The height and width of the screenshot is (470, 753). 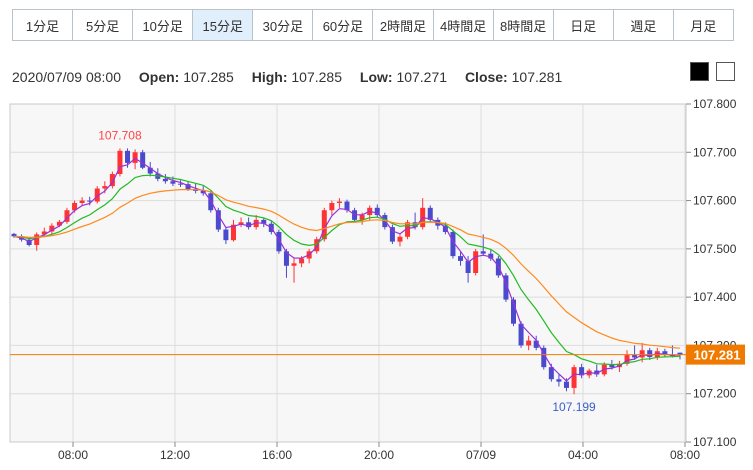 What do you see at coordinates (66, 77) in the screenshot?
I see `ohlc-datetime: 2020/07/09 08:00` at bounding box center [66, 77].